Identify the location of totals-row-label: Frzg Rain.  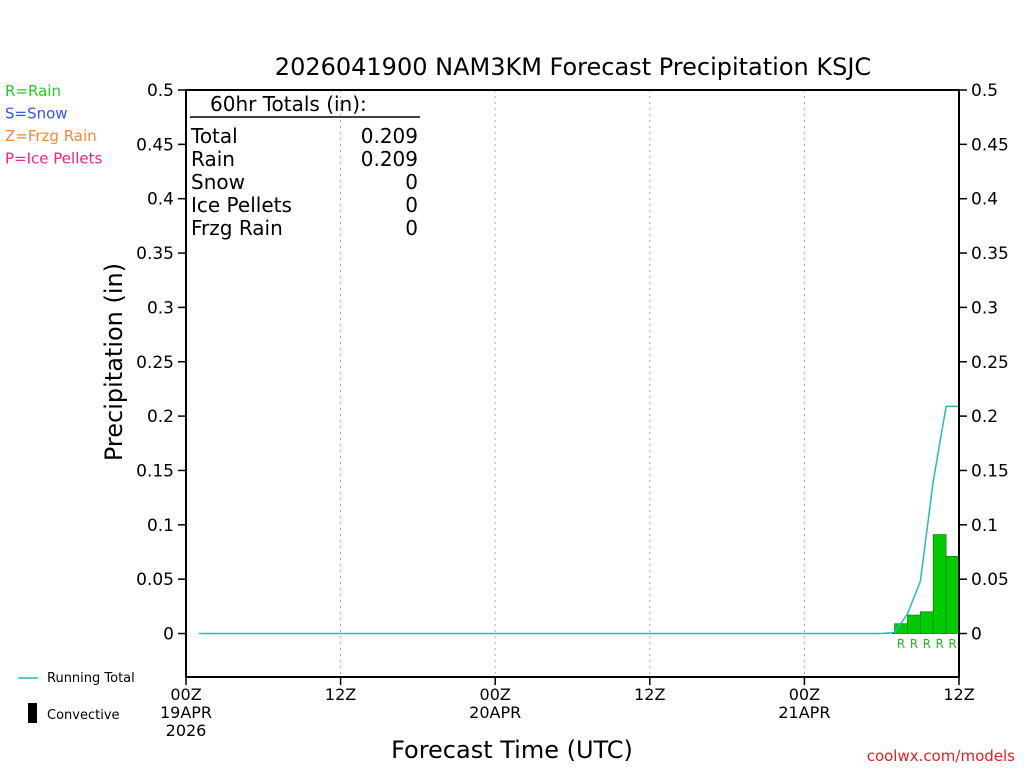
(237, 228).